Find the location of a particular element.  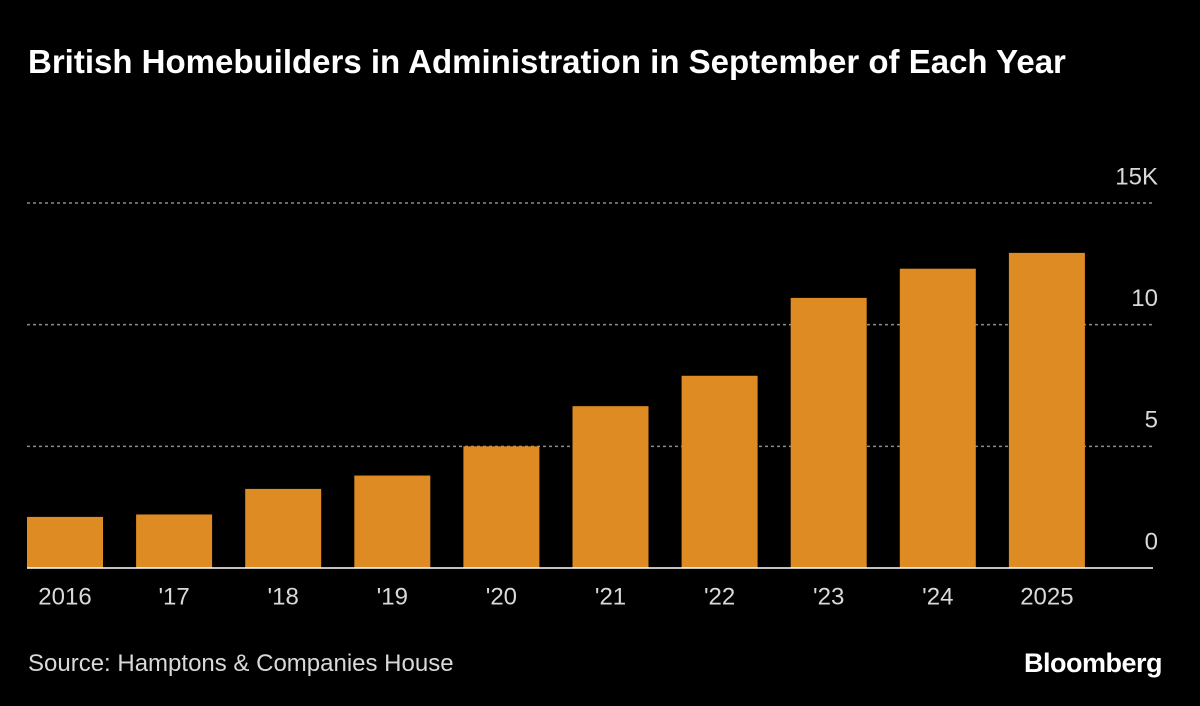

x-tick-label: '21 is located at coordinates (610, 596).